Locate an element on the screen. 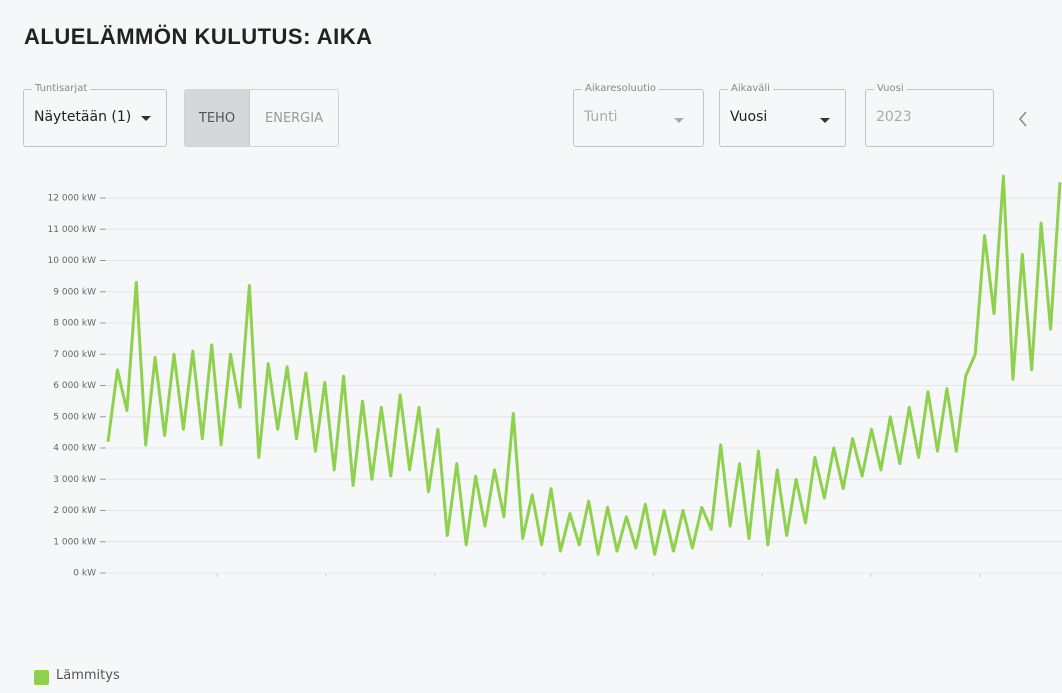 Image resolution: width=1062 pixels, height=693 pixels. vuosi-field: Vuosi 2023 is located at coordinates (929, 115).